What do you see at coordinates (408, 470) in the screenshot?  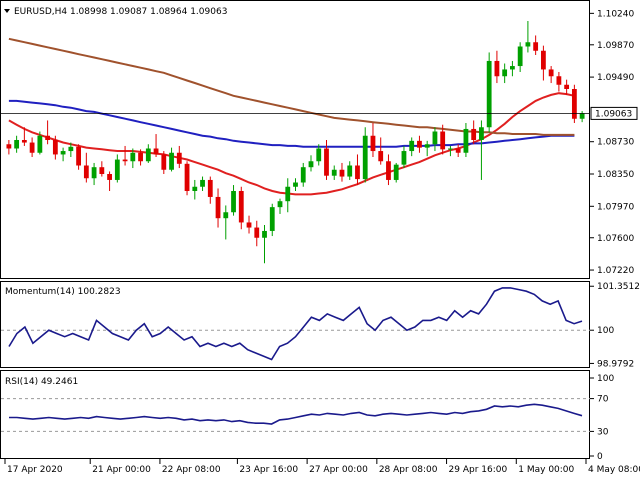 I see `x-tick-label: 28 Apr 08:00` at bounding box center [408, 470].